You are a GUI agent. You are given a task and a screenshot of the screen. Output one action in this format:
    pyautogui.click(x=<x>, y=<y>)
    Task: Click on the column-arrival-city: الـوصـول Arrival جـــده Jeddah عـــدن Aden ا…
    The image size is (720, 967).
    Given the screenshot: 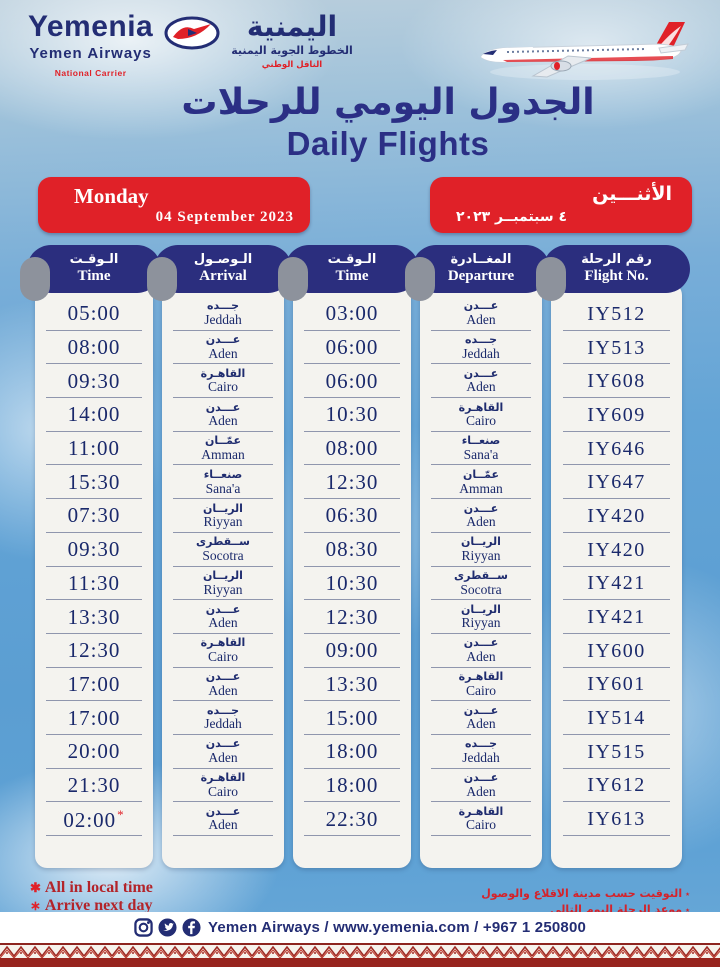 What is the action you would take?
    pyautogui.click(x=219, y=560)
    